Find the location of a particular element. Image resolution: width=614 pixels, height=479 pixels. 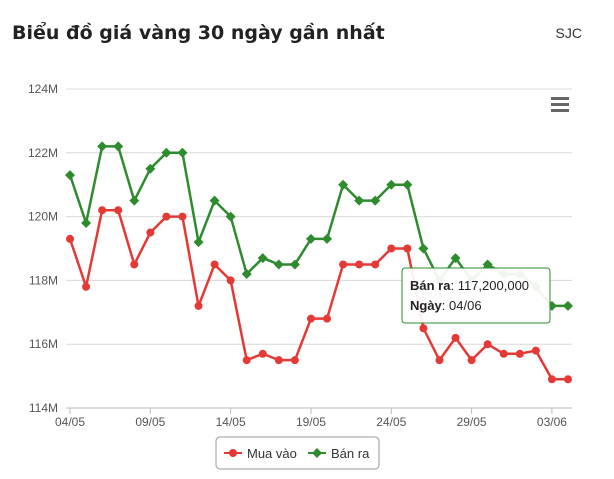

legend-item-buy: Mua vào is located at coordinates (260, 453).